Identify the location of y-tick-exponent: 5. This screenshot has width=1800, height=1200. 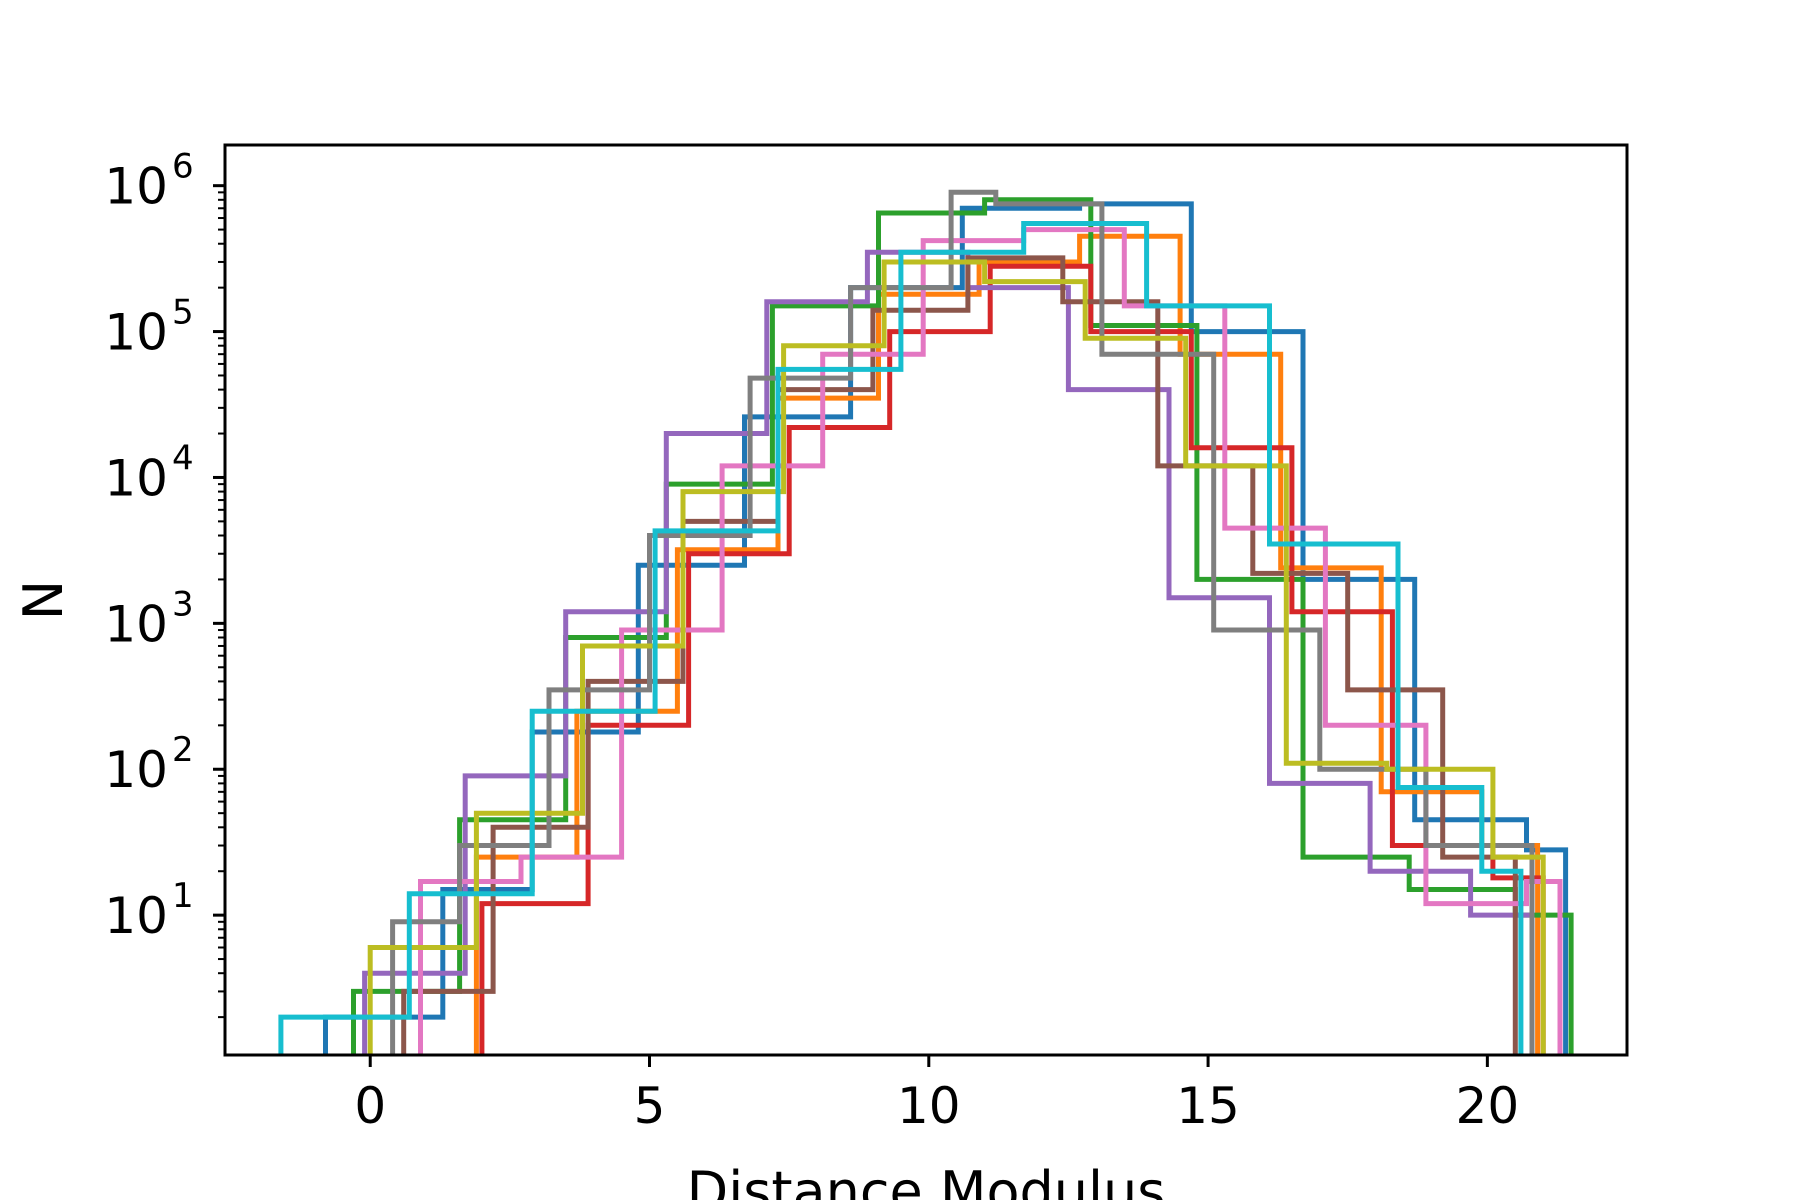
(183, 313).